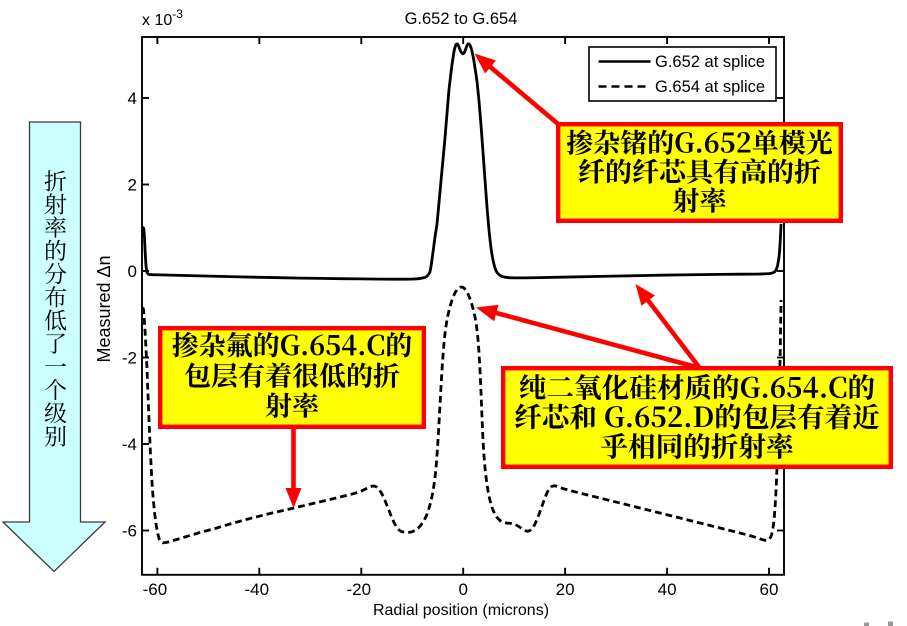 This screenshot has height=626, width=907. What do you see at coordinates (667, 589) in the screenshot?
I see `svg-text: 40` at bounding box center [667, 589].